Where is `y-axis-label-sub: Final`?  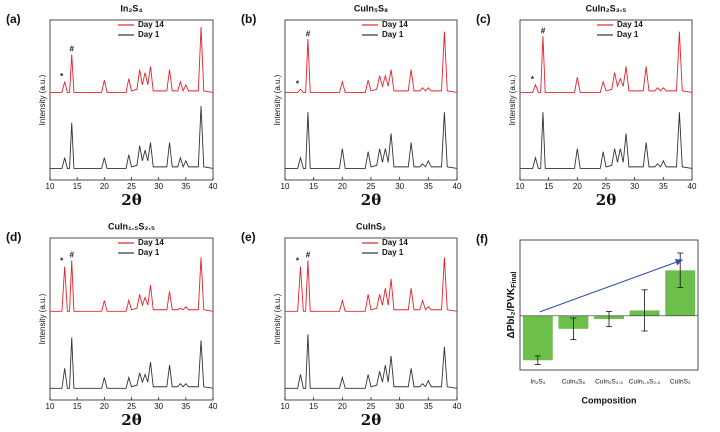 y-axis-label-sub: Final is located at coordinates (514, 280).